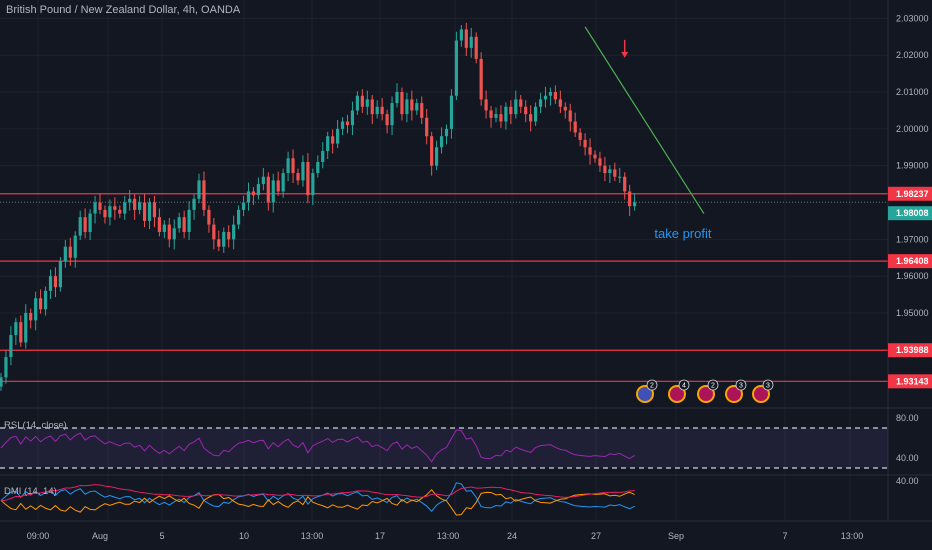 This screenshot has height=550, width=932. Describe the element at coordinates (912, 239) in the screenshot. I see `price-tick-label: 1.97000` at that location.